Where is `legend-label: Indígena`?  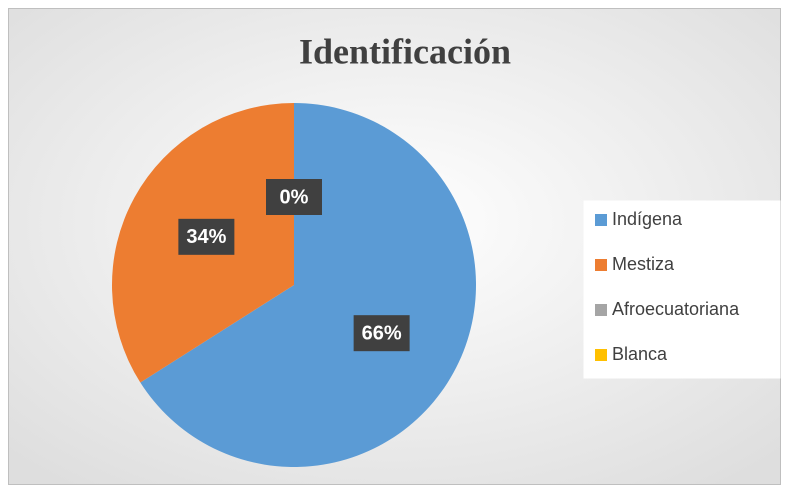 legend-label: Indígena is located at coordinates (647, 219).